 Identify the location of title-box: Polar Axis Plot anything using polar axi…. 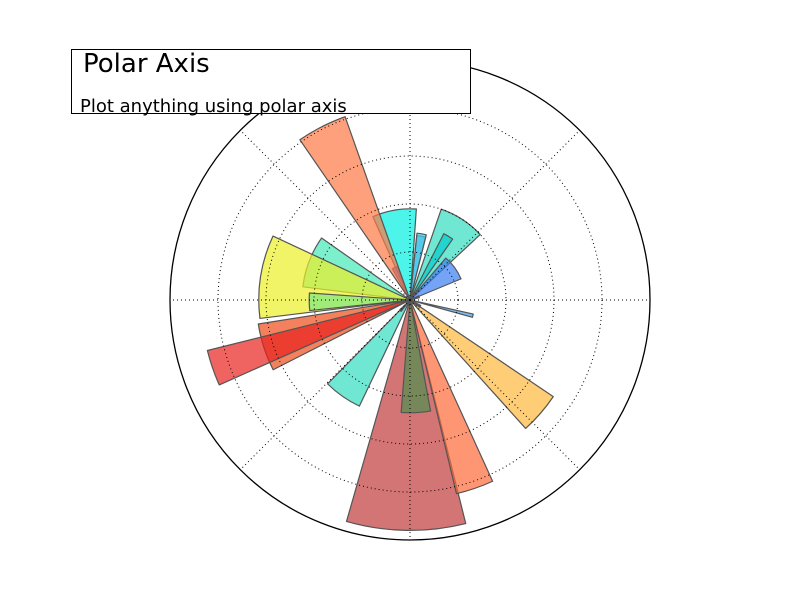
(271, 83).